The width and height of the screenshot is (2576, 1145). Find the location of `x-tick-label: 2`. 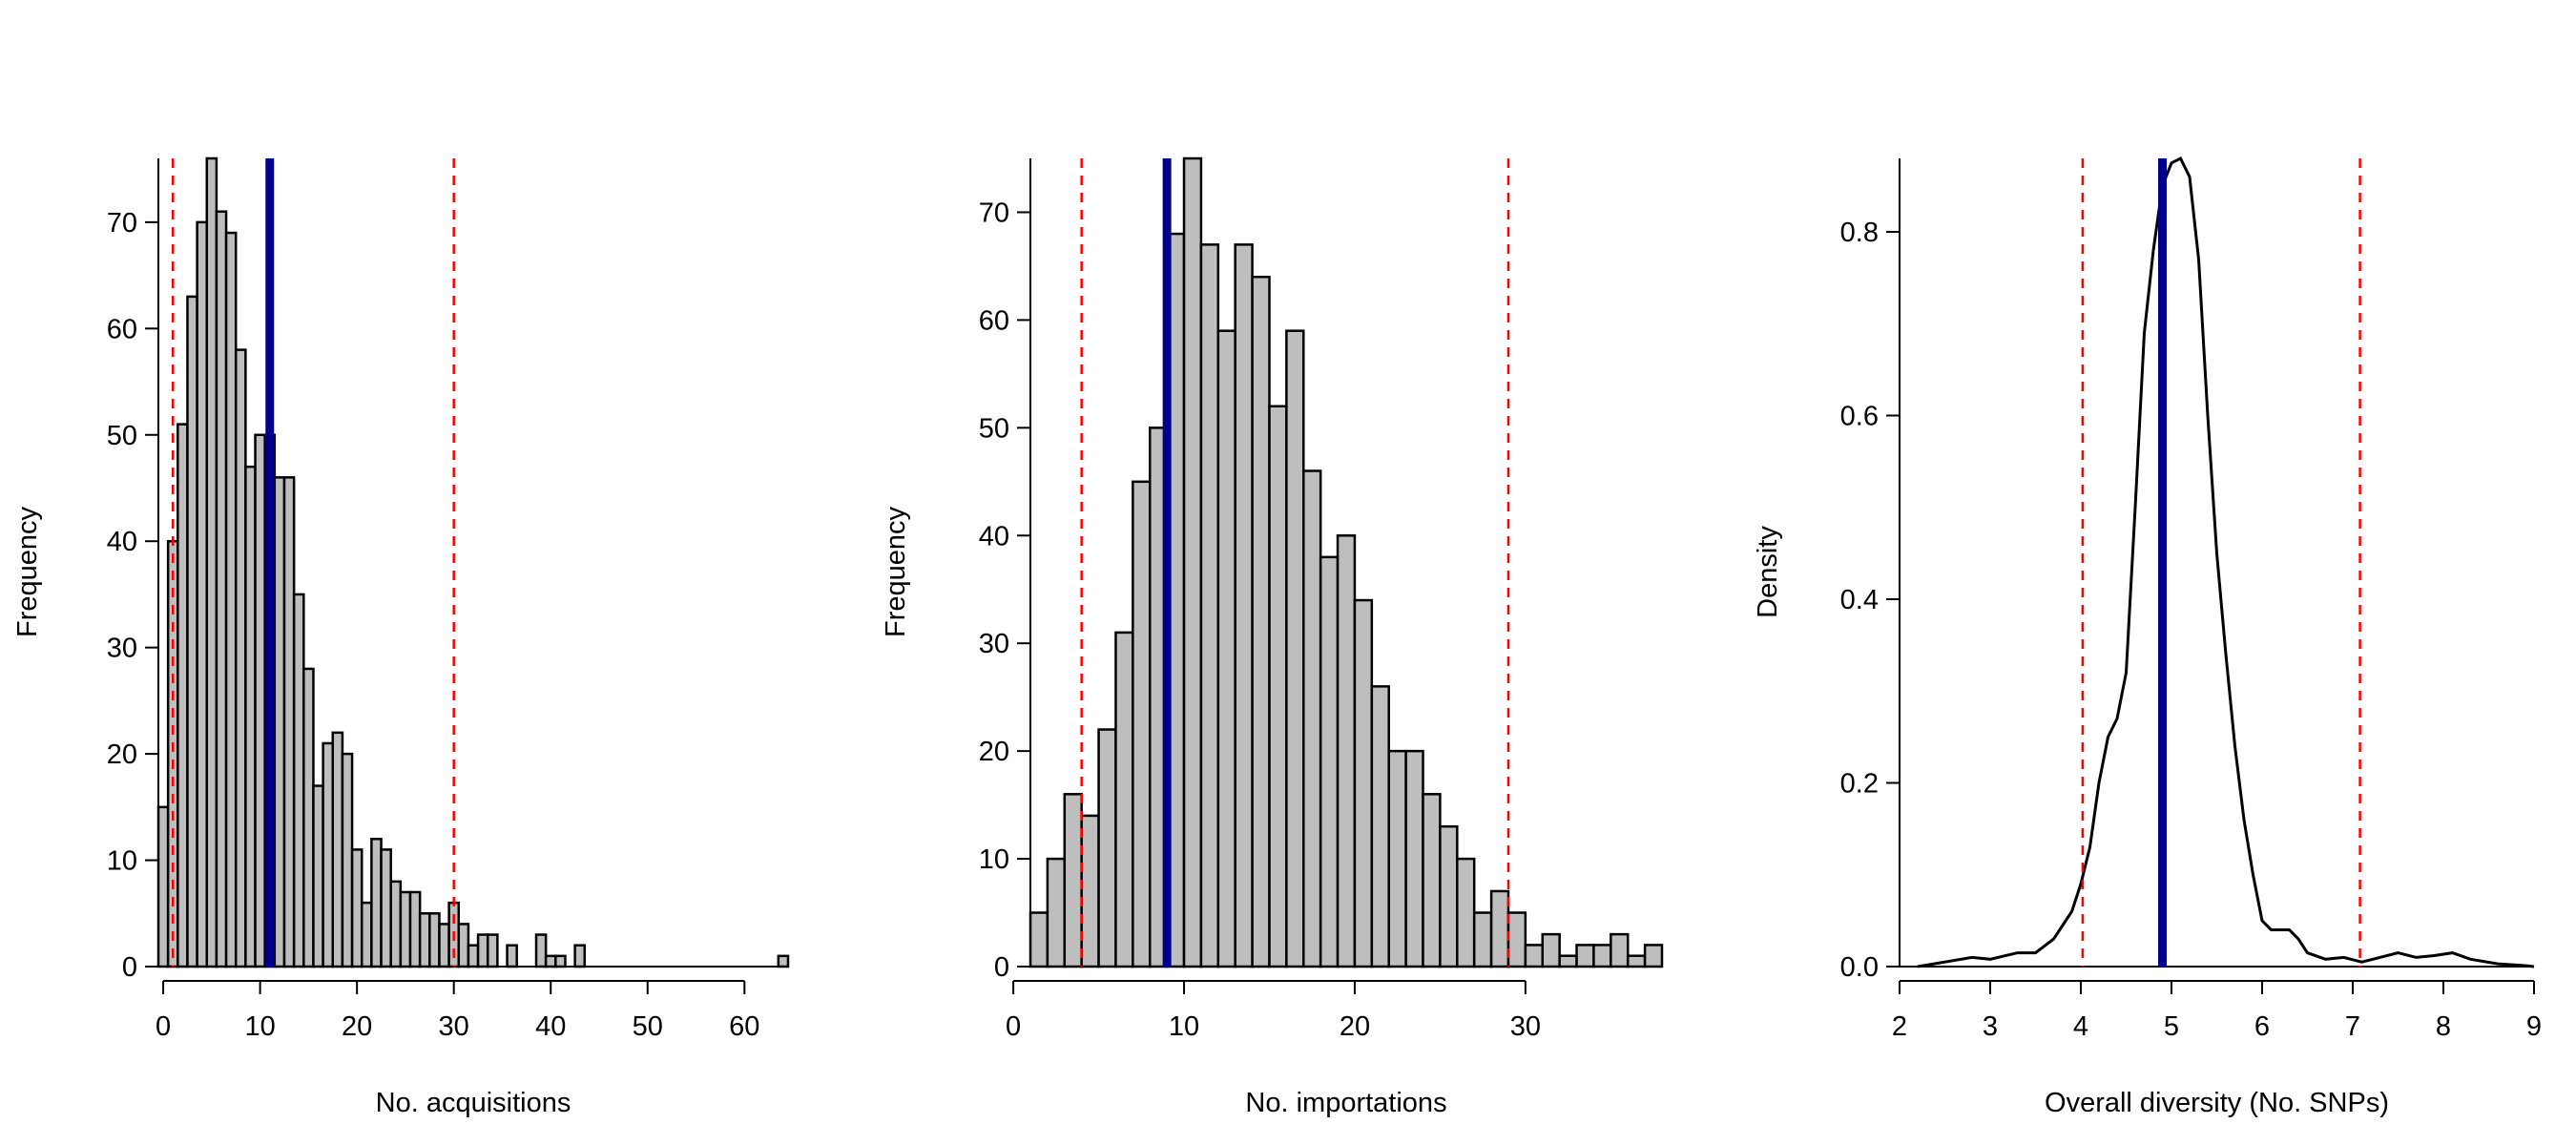

x-tick-label: 2 is located at coordinates (1899, 1026).